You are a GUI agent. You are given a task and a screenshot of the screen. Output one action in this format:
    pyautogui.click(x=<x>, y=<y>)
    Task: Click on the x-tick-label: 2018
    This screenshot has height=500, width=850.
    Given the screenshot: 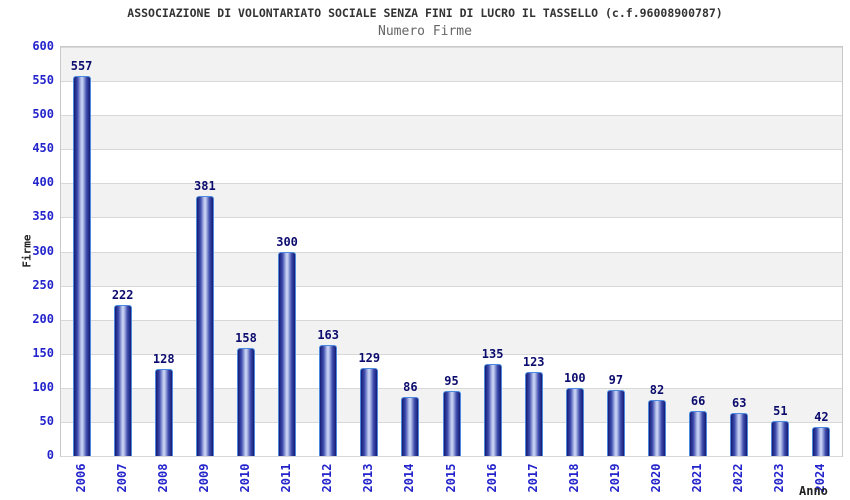 What is the action you would take?
    pyautogui.click(x=573, y=478)
    